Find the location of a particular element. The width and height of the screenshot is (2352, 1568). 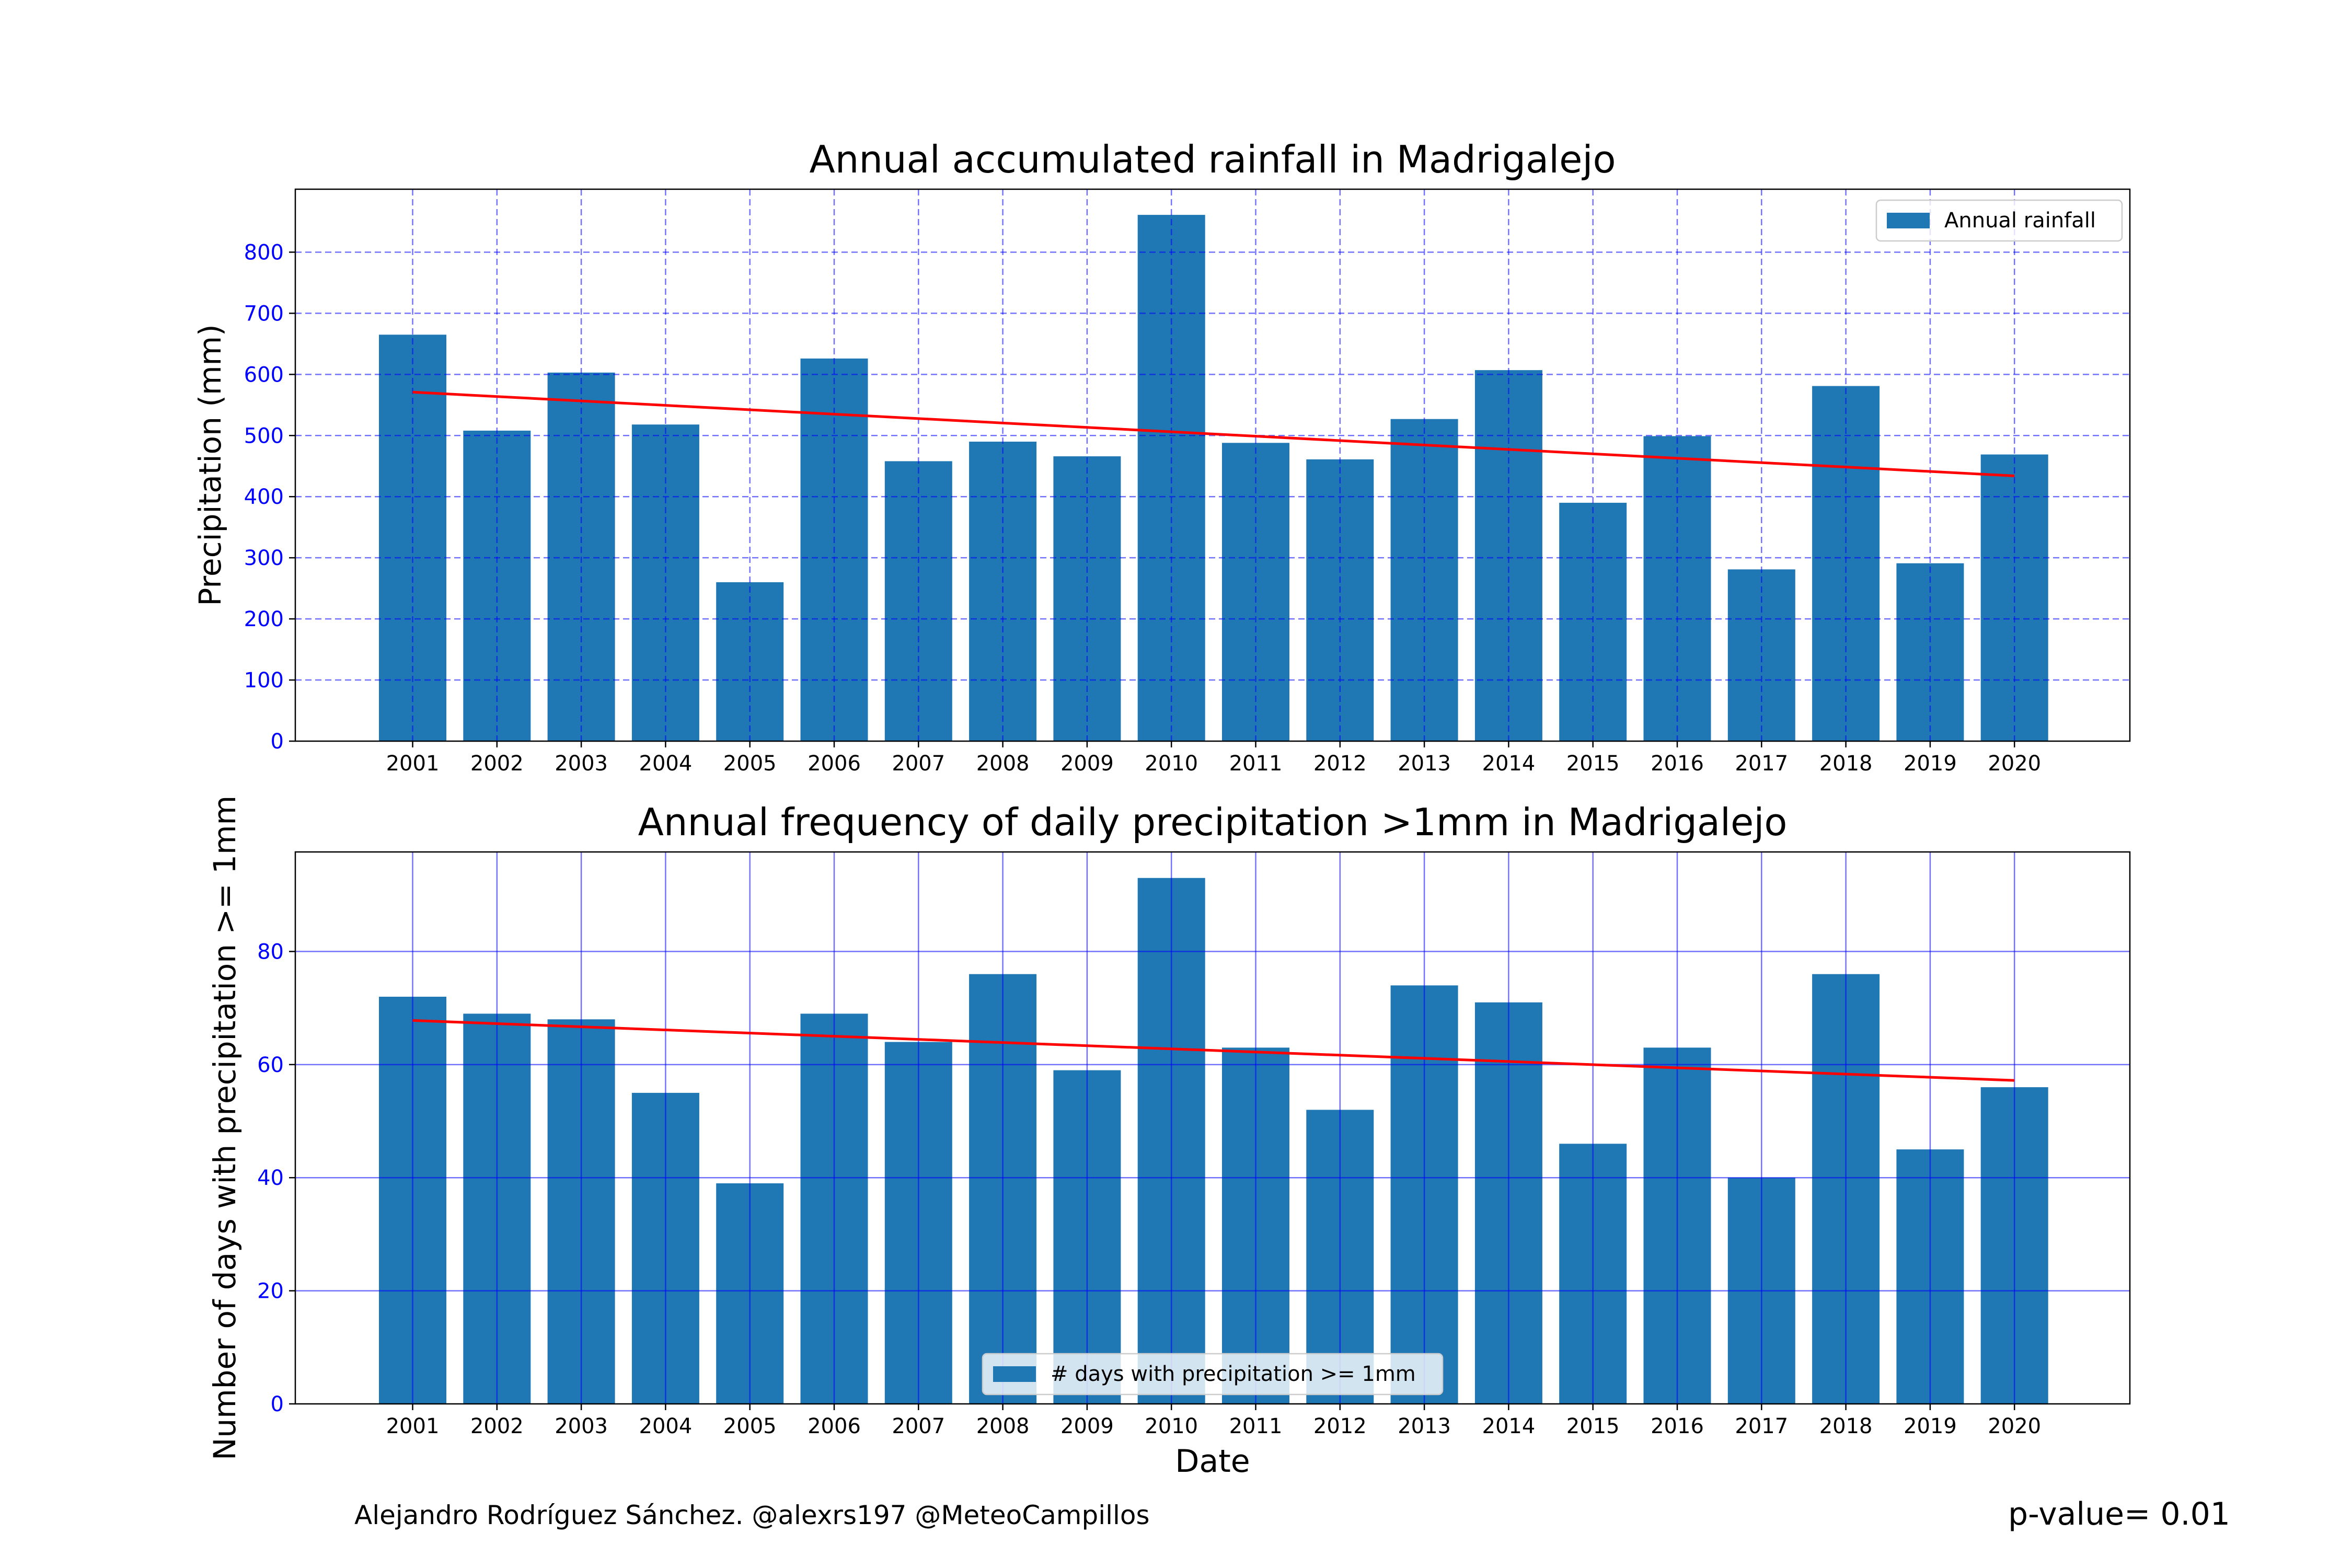

y-axis-label: Number of days with precipitation >= 1mm is located at coordinates (225, 1127).